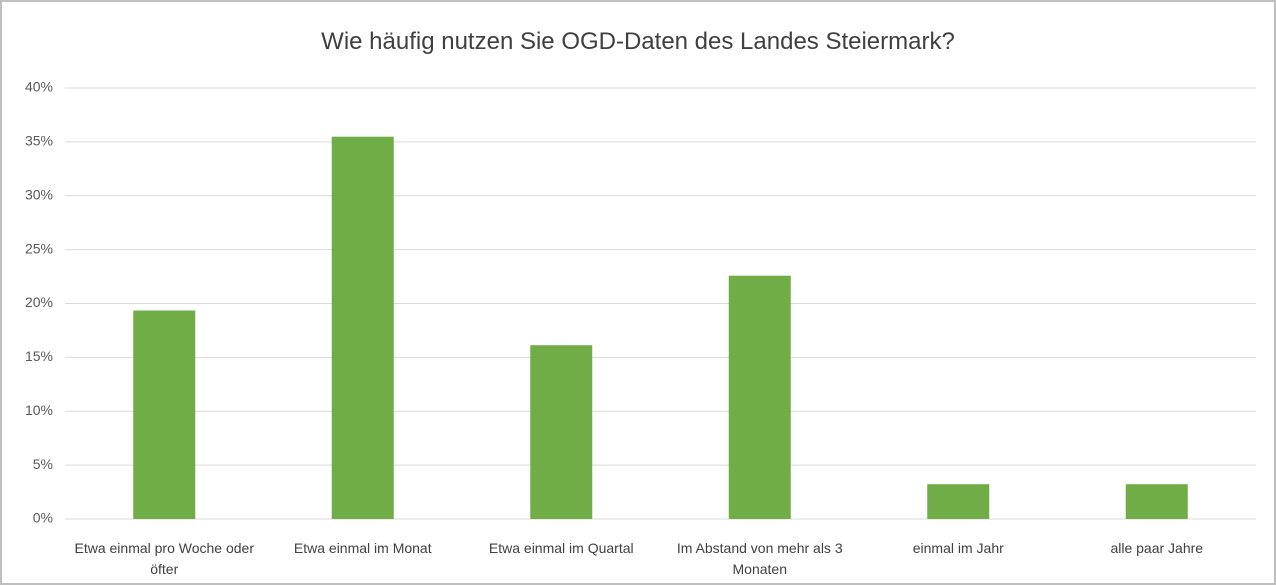 This screenshot has width=1276, height=585. What do you see at coordinates (759, 558) in the screenshot?
I see `x-tick-label: Im Abstand von mehr als 3 Monaten` at bounding box center [759, 558].